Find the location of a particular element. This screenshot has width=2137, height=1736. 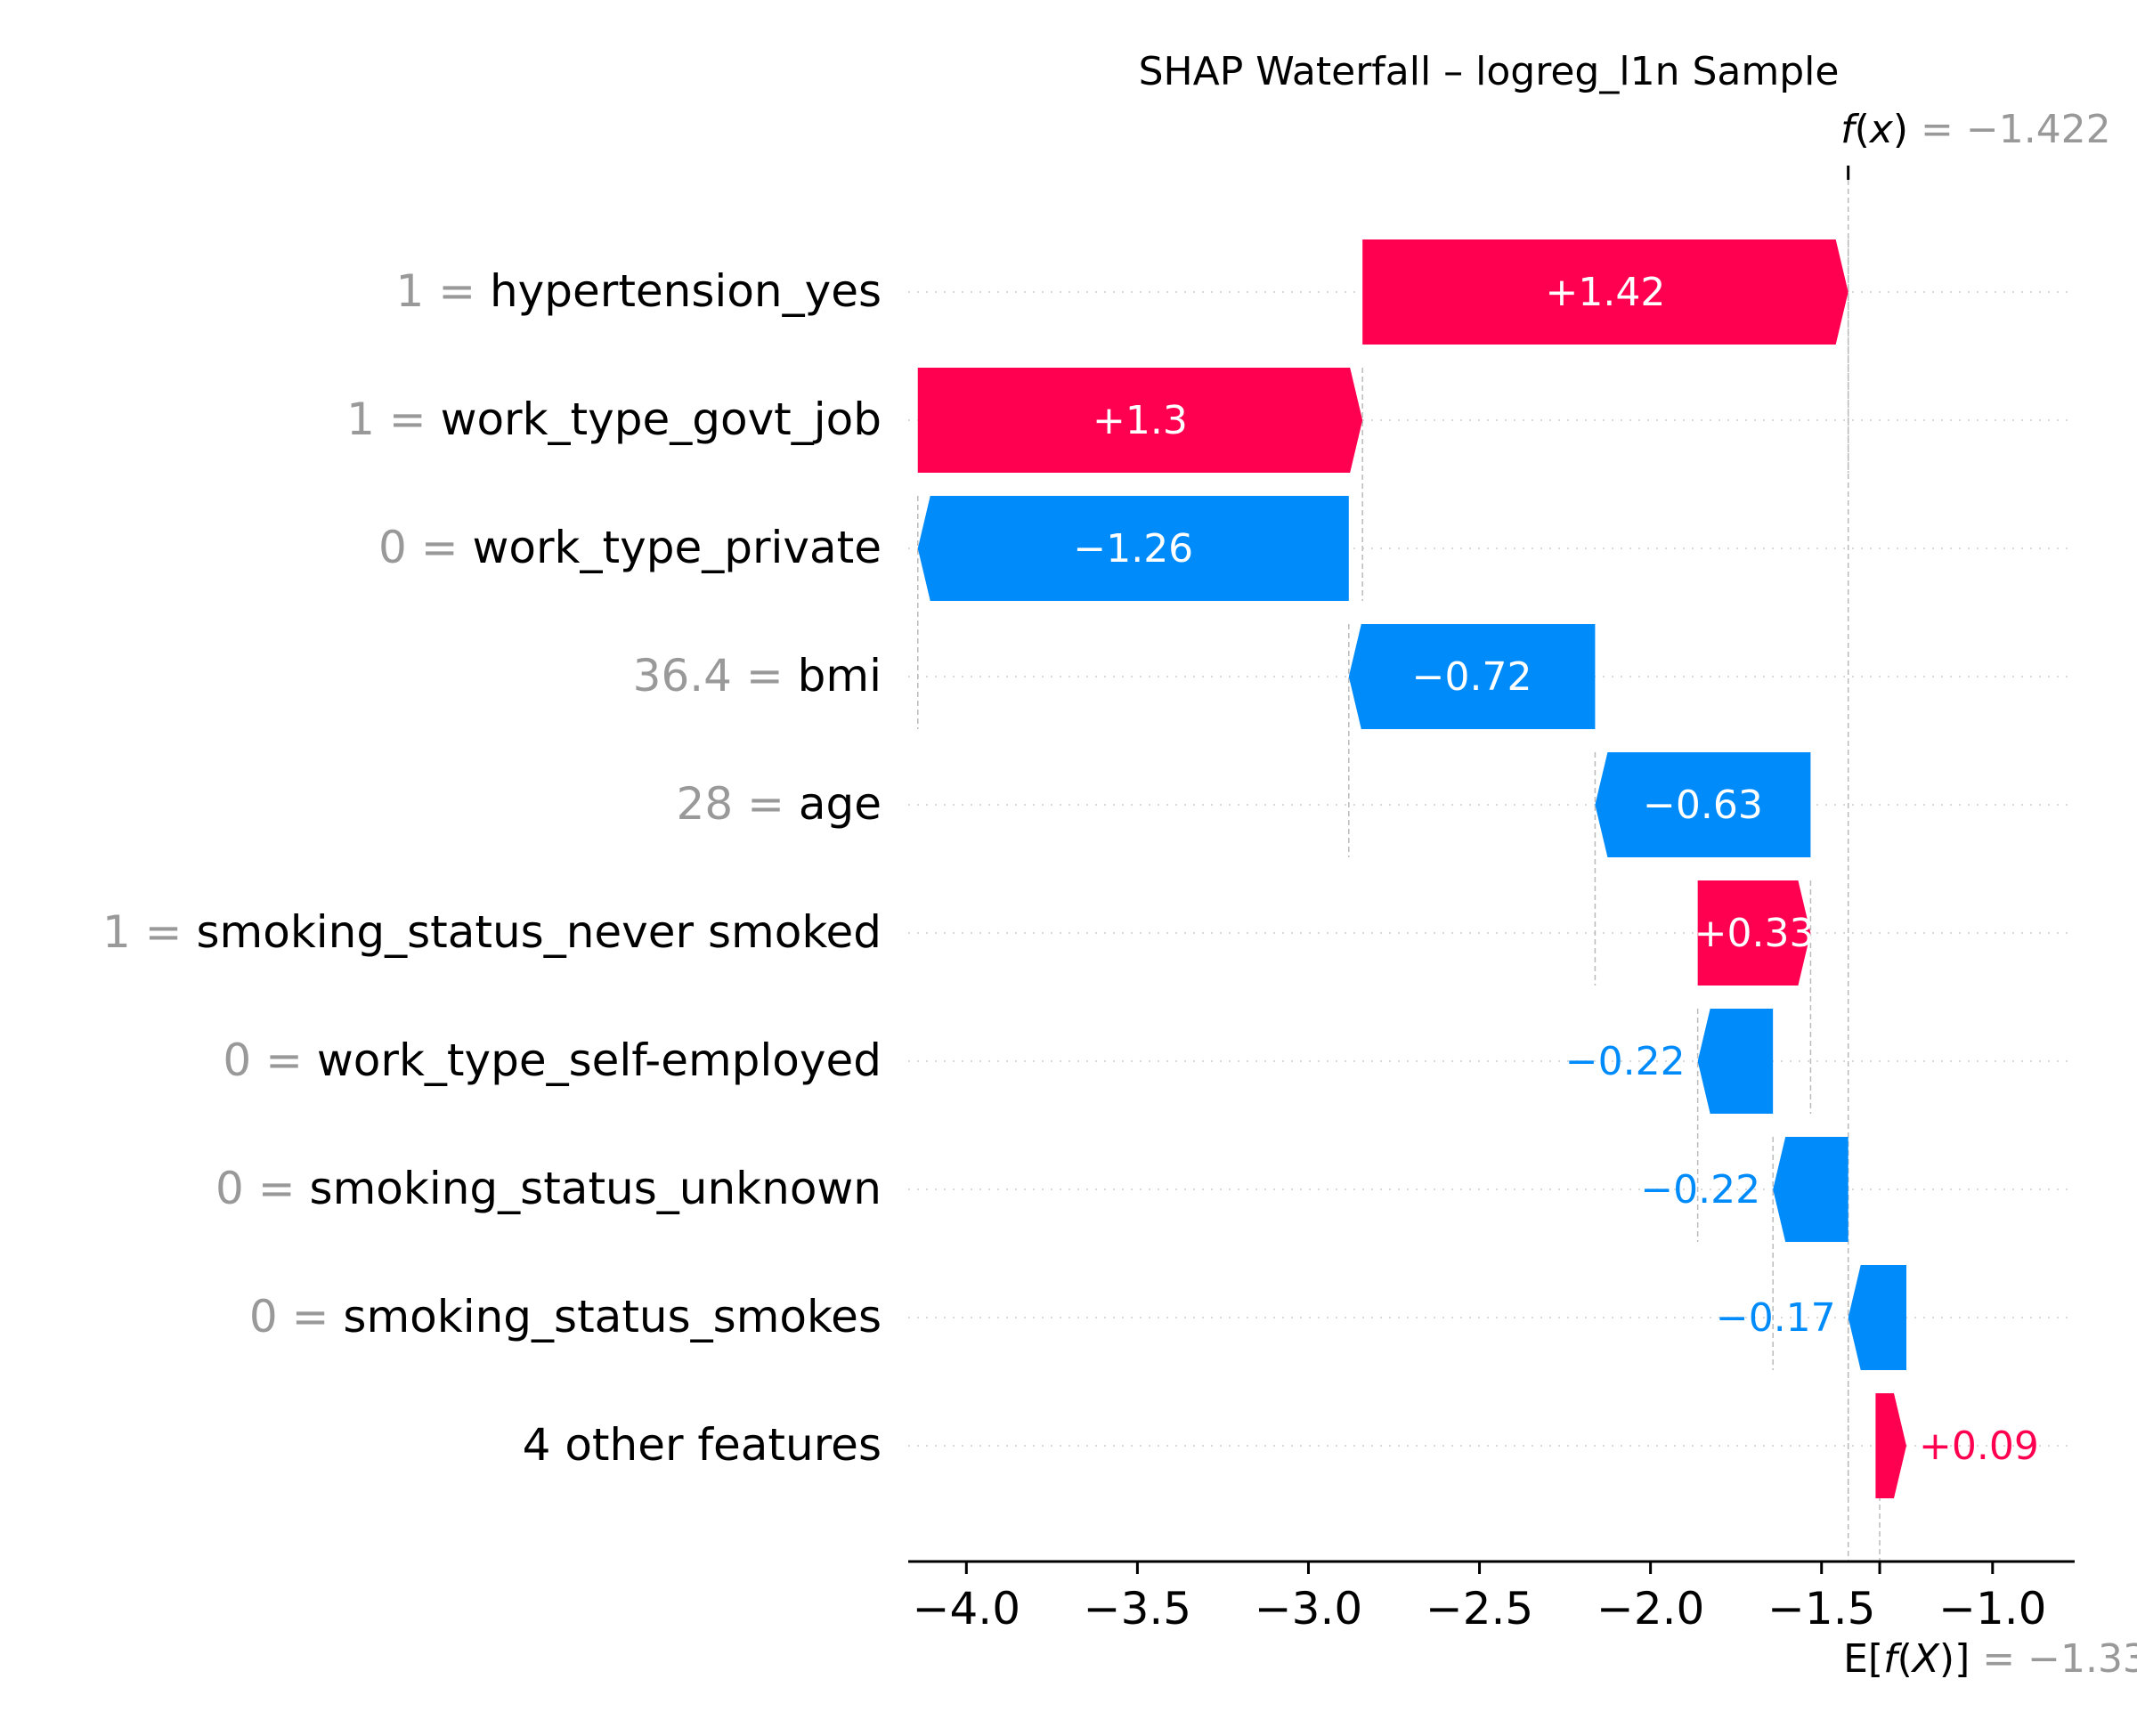

bar-value-label: −0.72 is located at coordinates (1472, 677).